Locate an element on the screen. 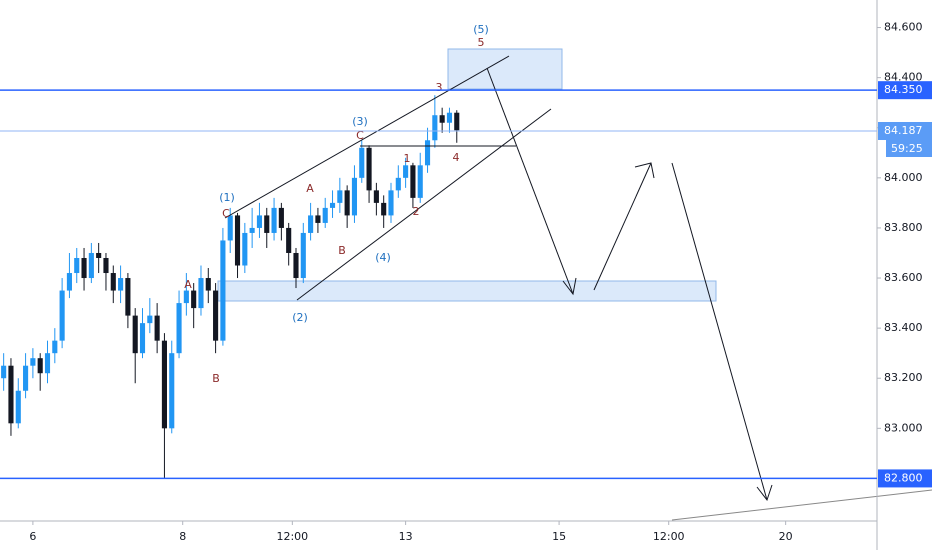 The width and height of the screenshot is (932, 550). y-tick-label: 83.000 is located at coordinates (903, 427).